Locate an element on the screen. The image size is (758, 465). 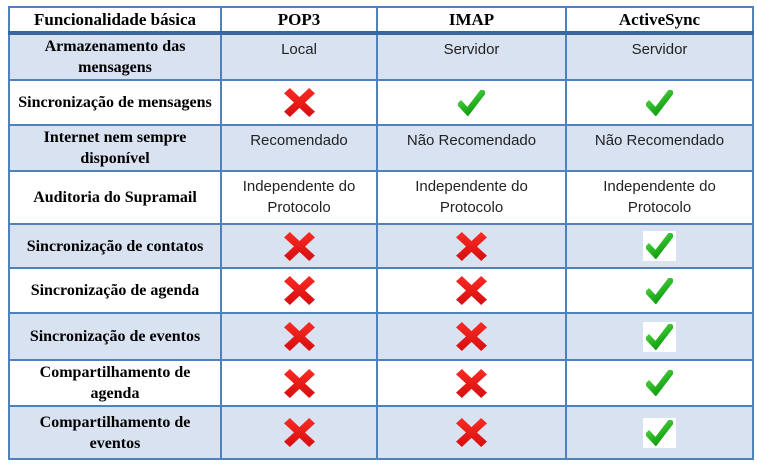
column-header-activesync: ActiveSync is located at coordinates (659, 20).